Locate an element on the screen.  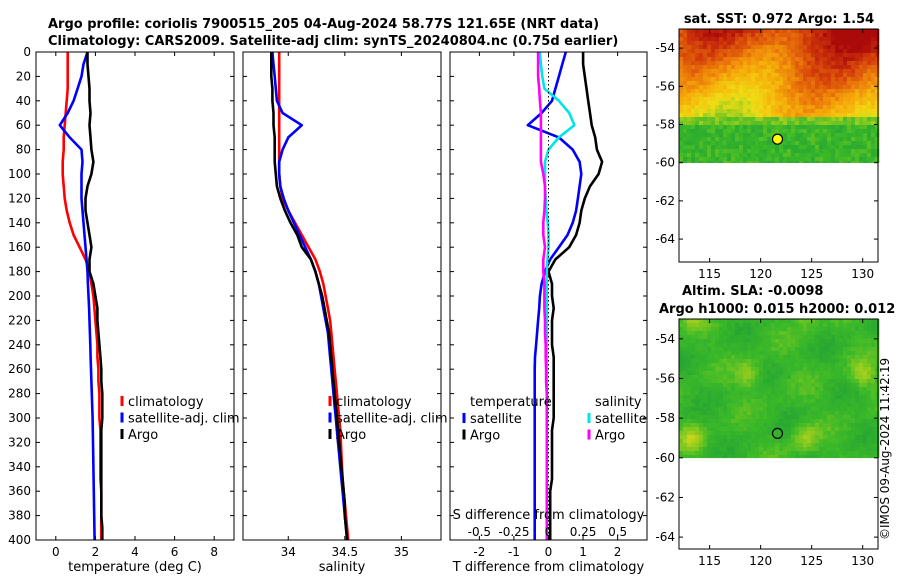
x-tick-label: 130 is located at coordinates (862, 274).